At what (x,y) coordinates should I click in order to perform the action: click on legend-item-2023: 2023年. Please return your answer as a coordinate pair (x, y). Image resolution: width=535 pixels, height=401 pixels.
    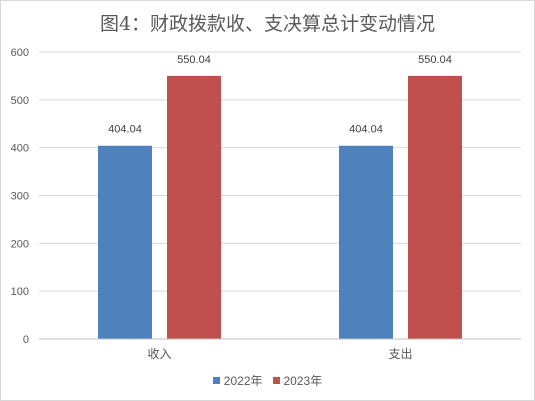
    Looking at the image, I should click on (297, 380).